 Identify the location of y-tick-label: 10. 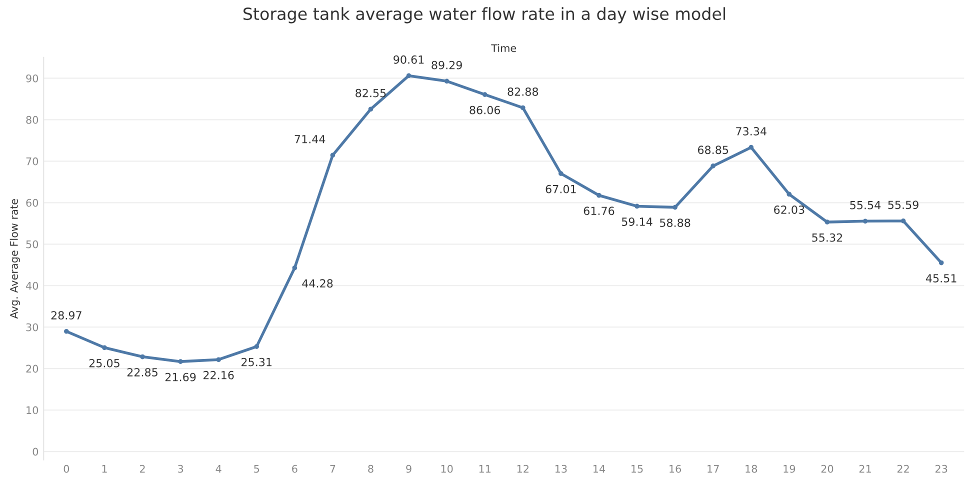
(32, 410).